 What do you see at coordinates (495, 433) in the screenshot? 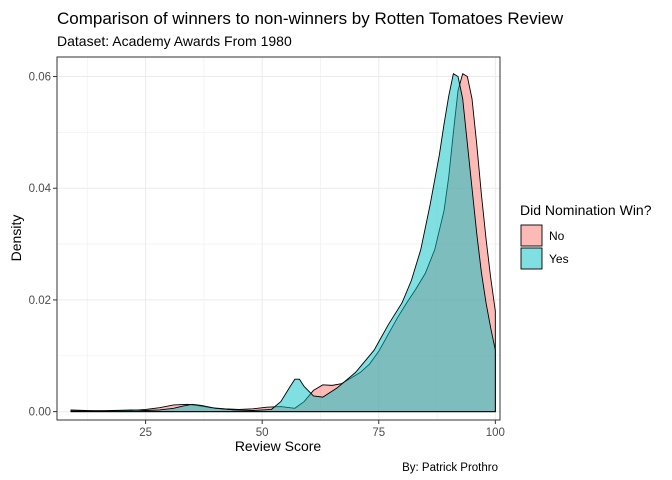
I see `x-tick-label: 100` at bounding box center [495, 433].